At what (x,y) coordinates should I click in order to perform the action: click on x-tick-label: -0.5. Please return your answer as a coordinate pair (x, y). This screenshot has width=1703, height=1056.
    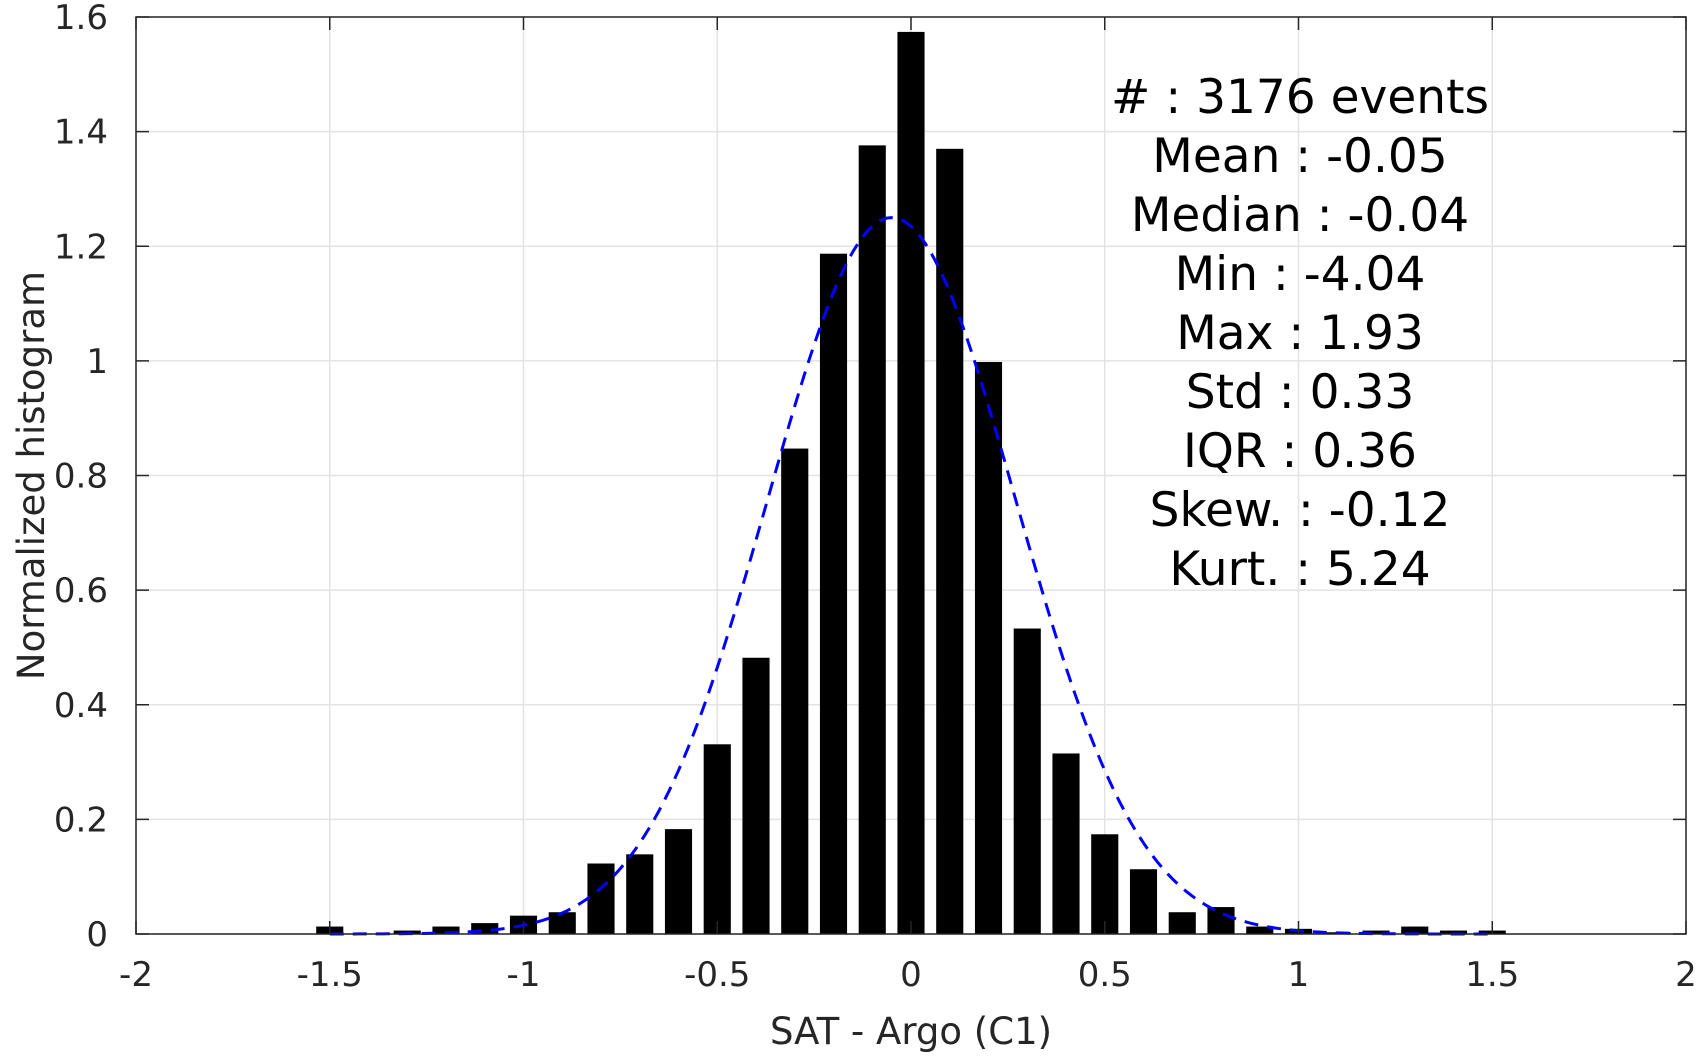
    Looking at the image, I should click on (717, 975).